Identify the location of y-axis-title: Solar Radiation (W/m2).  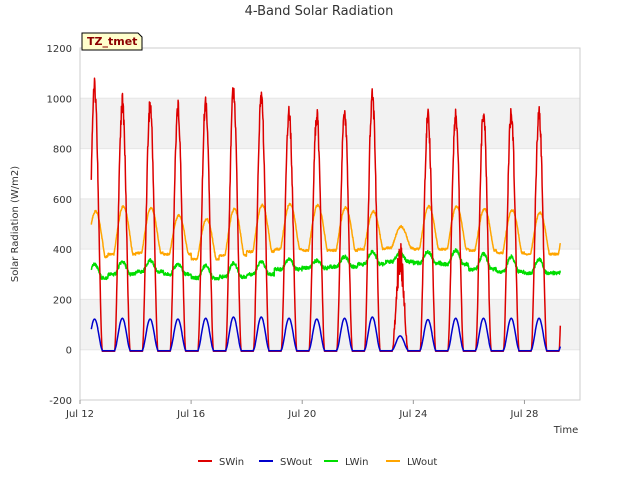
(15, 224).